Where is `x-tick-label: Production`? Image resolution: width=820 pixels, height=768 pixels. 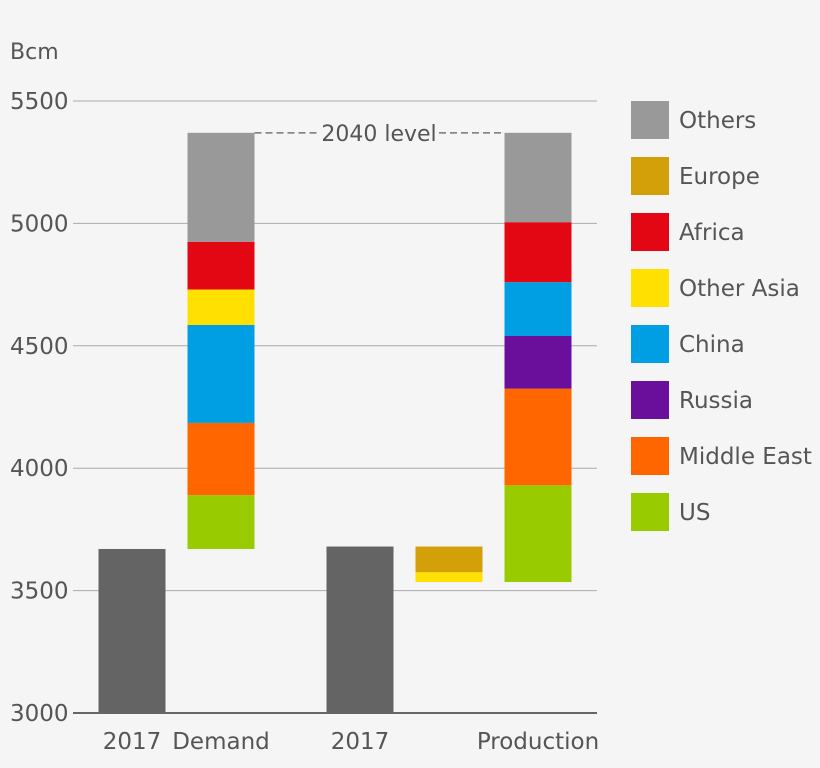
x-tick-label: Production is located at coordinates (538, 742).